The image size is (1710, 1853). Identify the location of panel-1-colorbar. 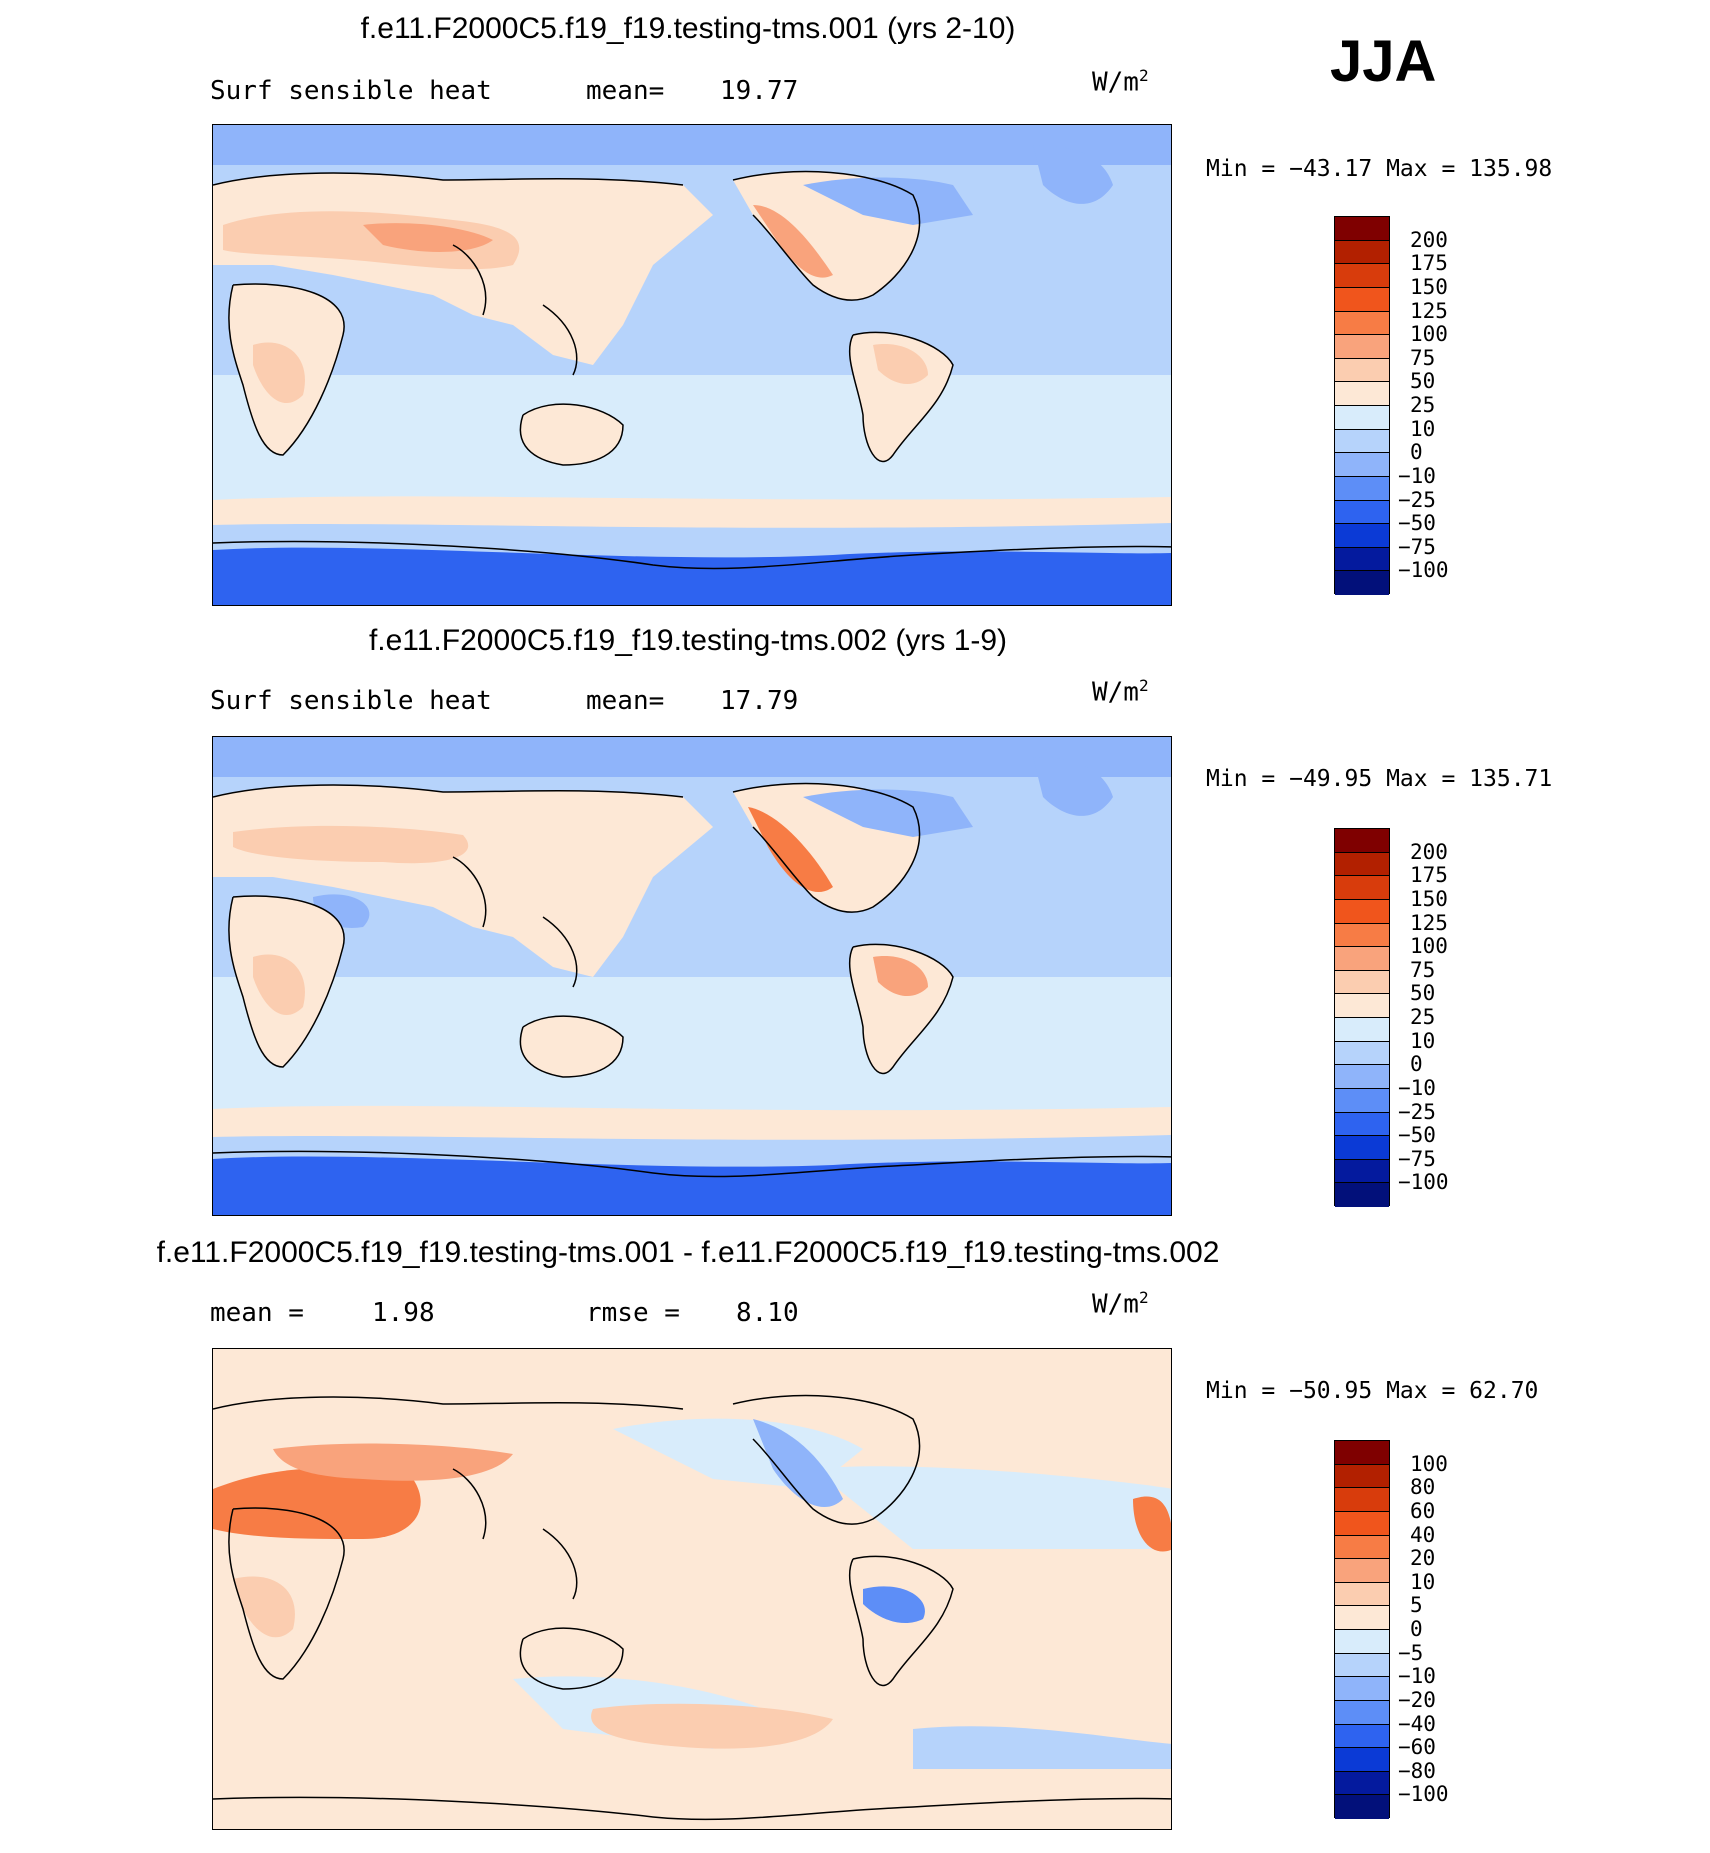
(1362, 405).